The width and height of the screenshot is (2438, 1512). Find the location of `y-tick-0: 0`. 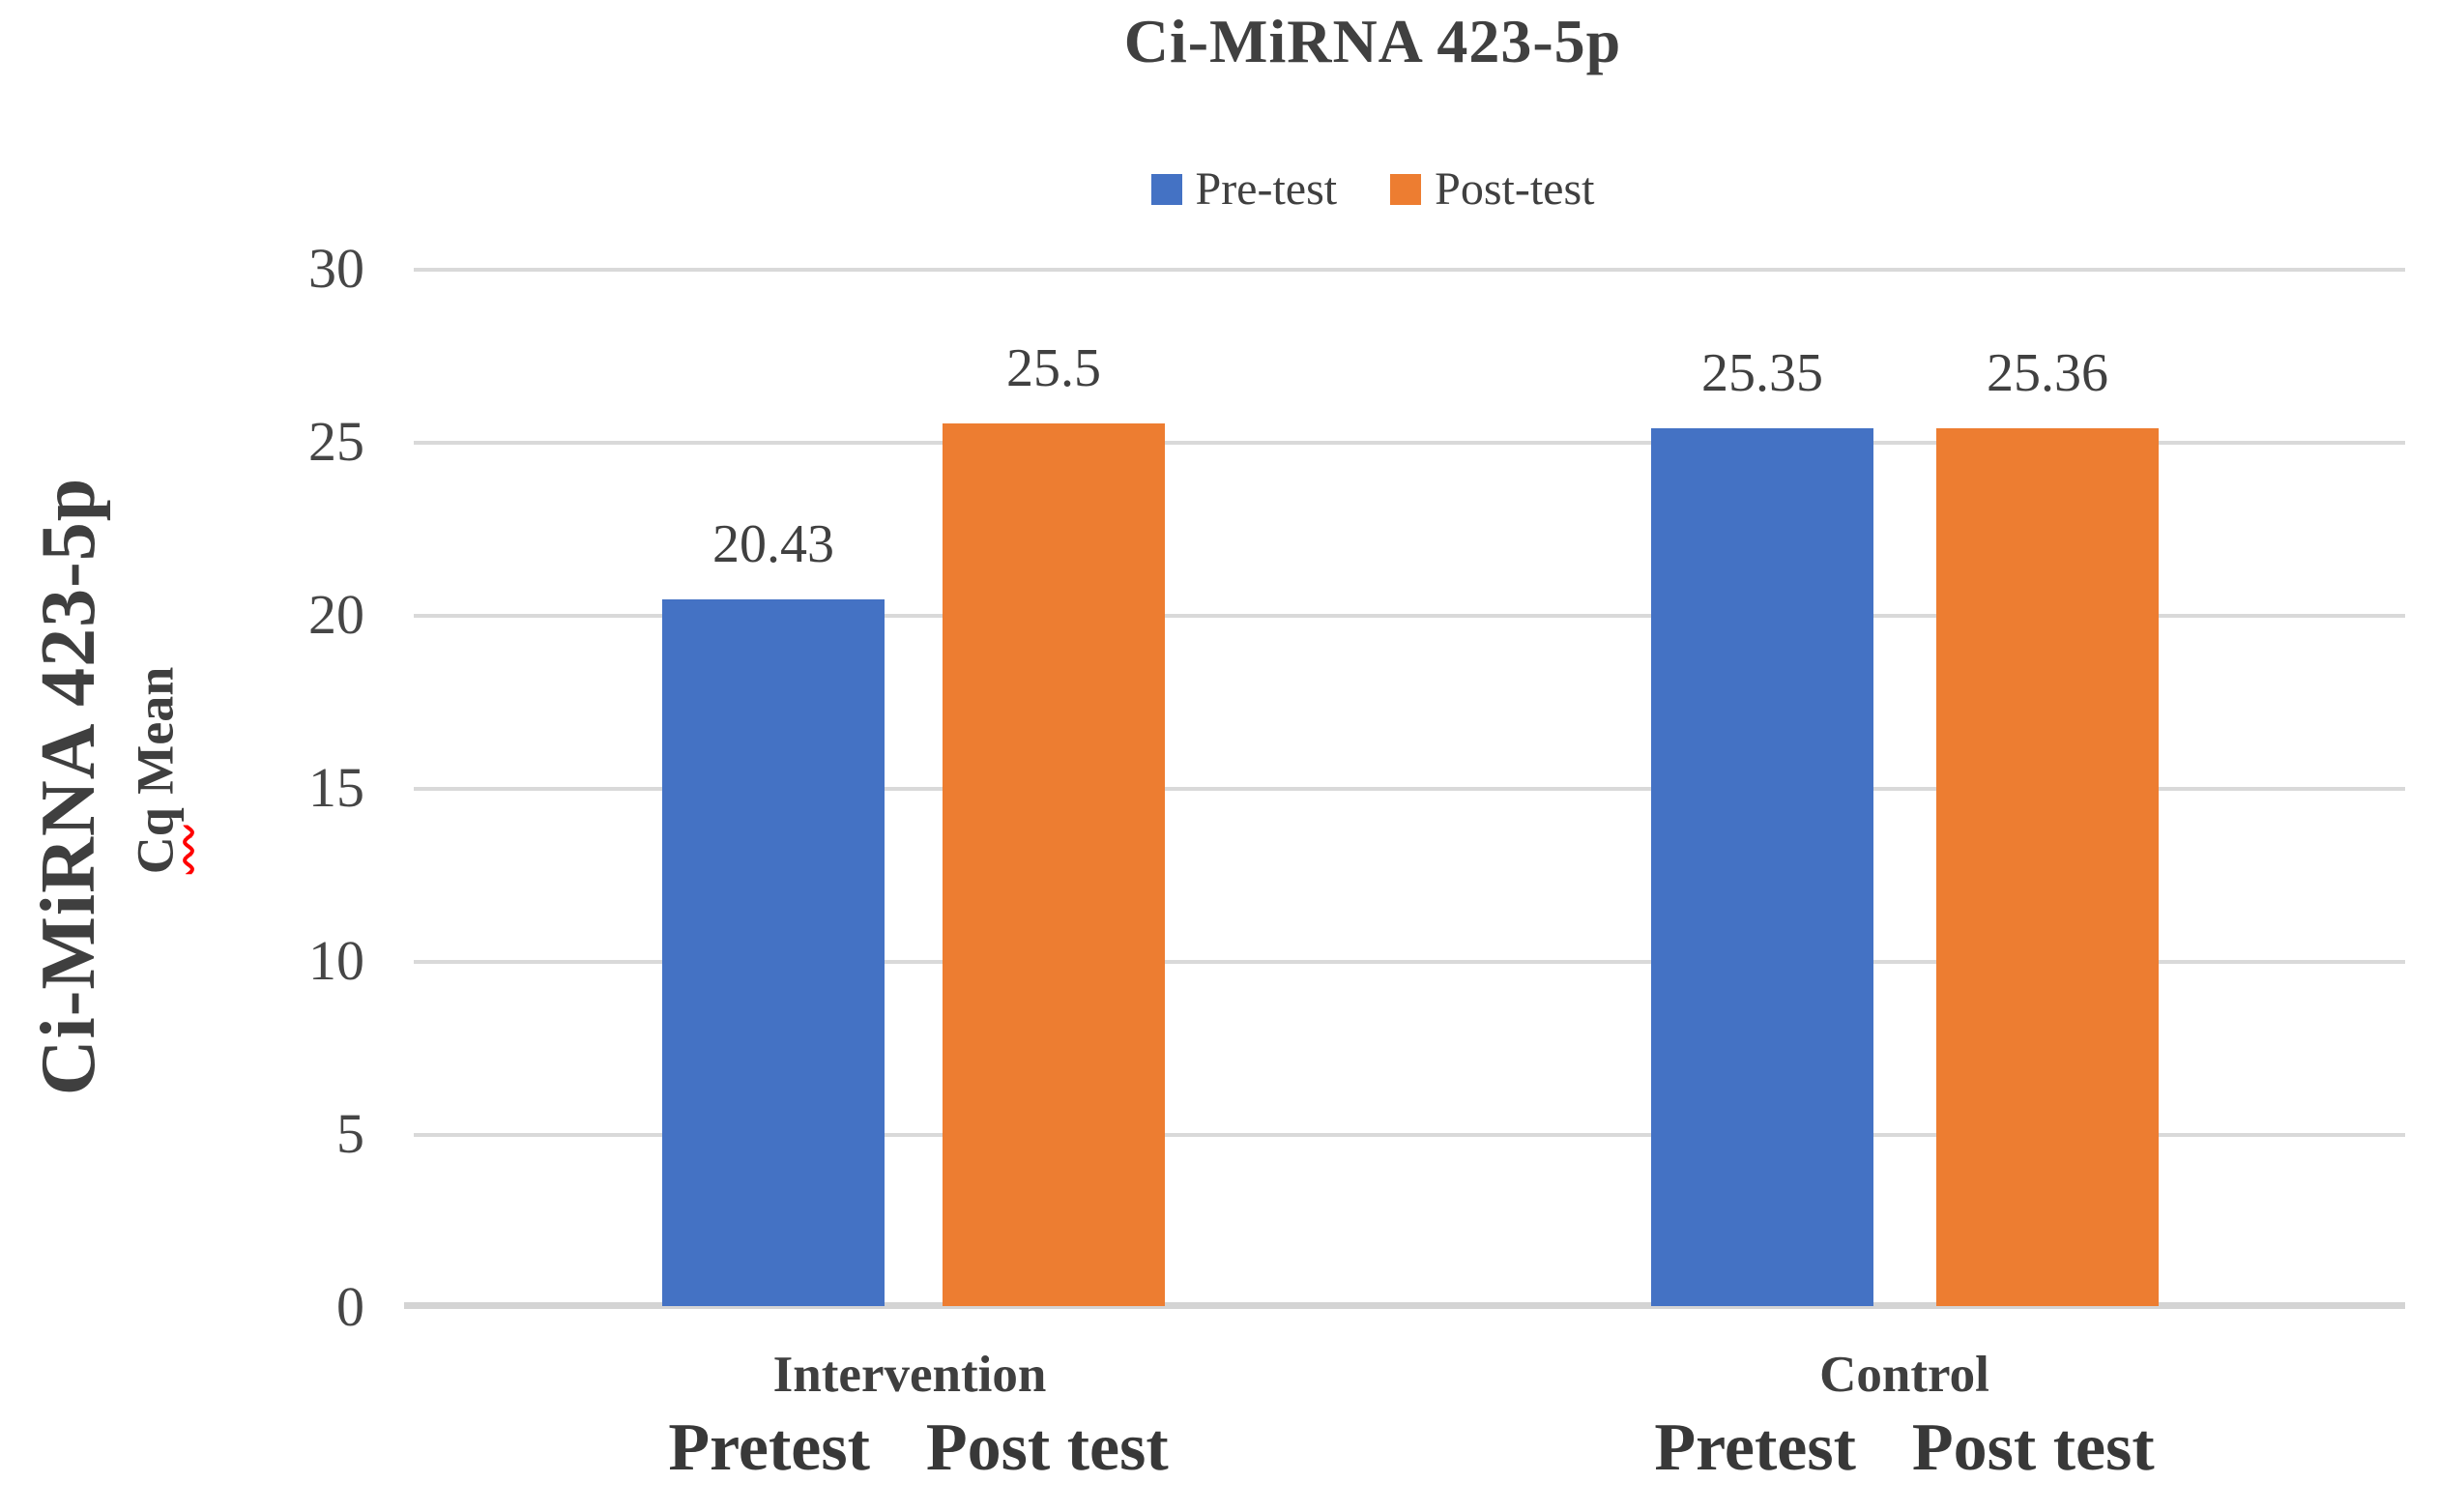

y-tick-0: 0 is located at coordinates (350, 1306).